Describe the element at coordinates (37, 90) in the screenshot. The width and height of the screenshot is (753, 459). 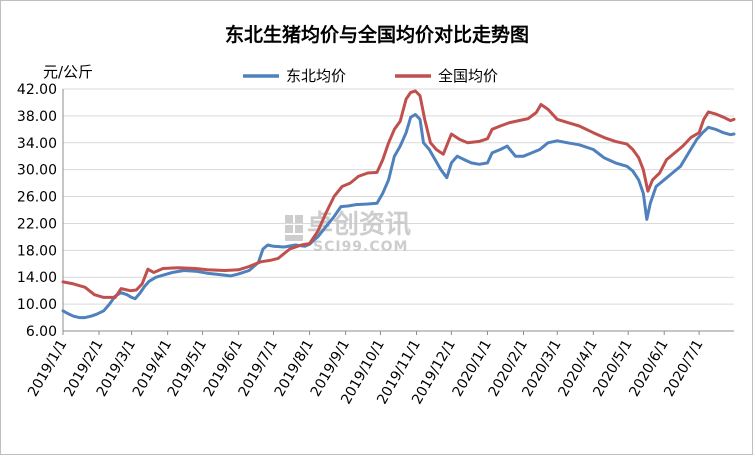
I see `y-tick-label: 42.00` at that location.